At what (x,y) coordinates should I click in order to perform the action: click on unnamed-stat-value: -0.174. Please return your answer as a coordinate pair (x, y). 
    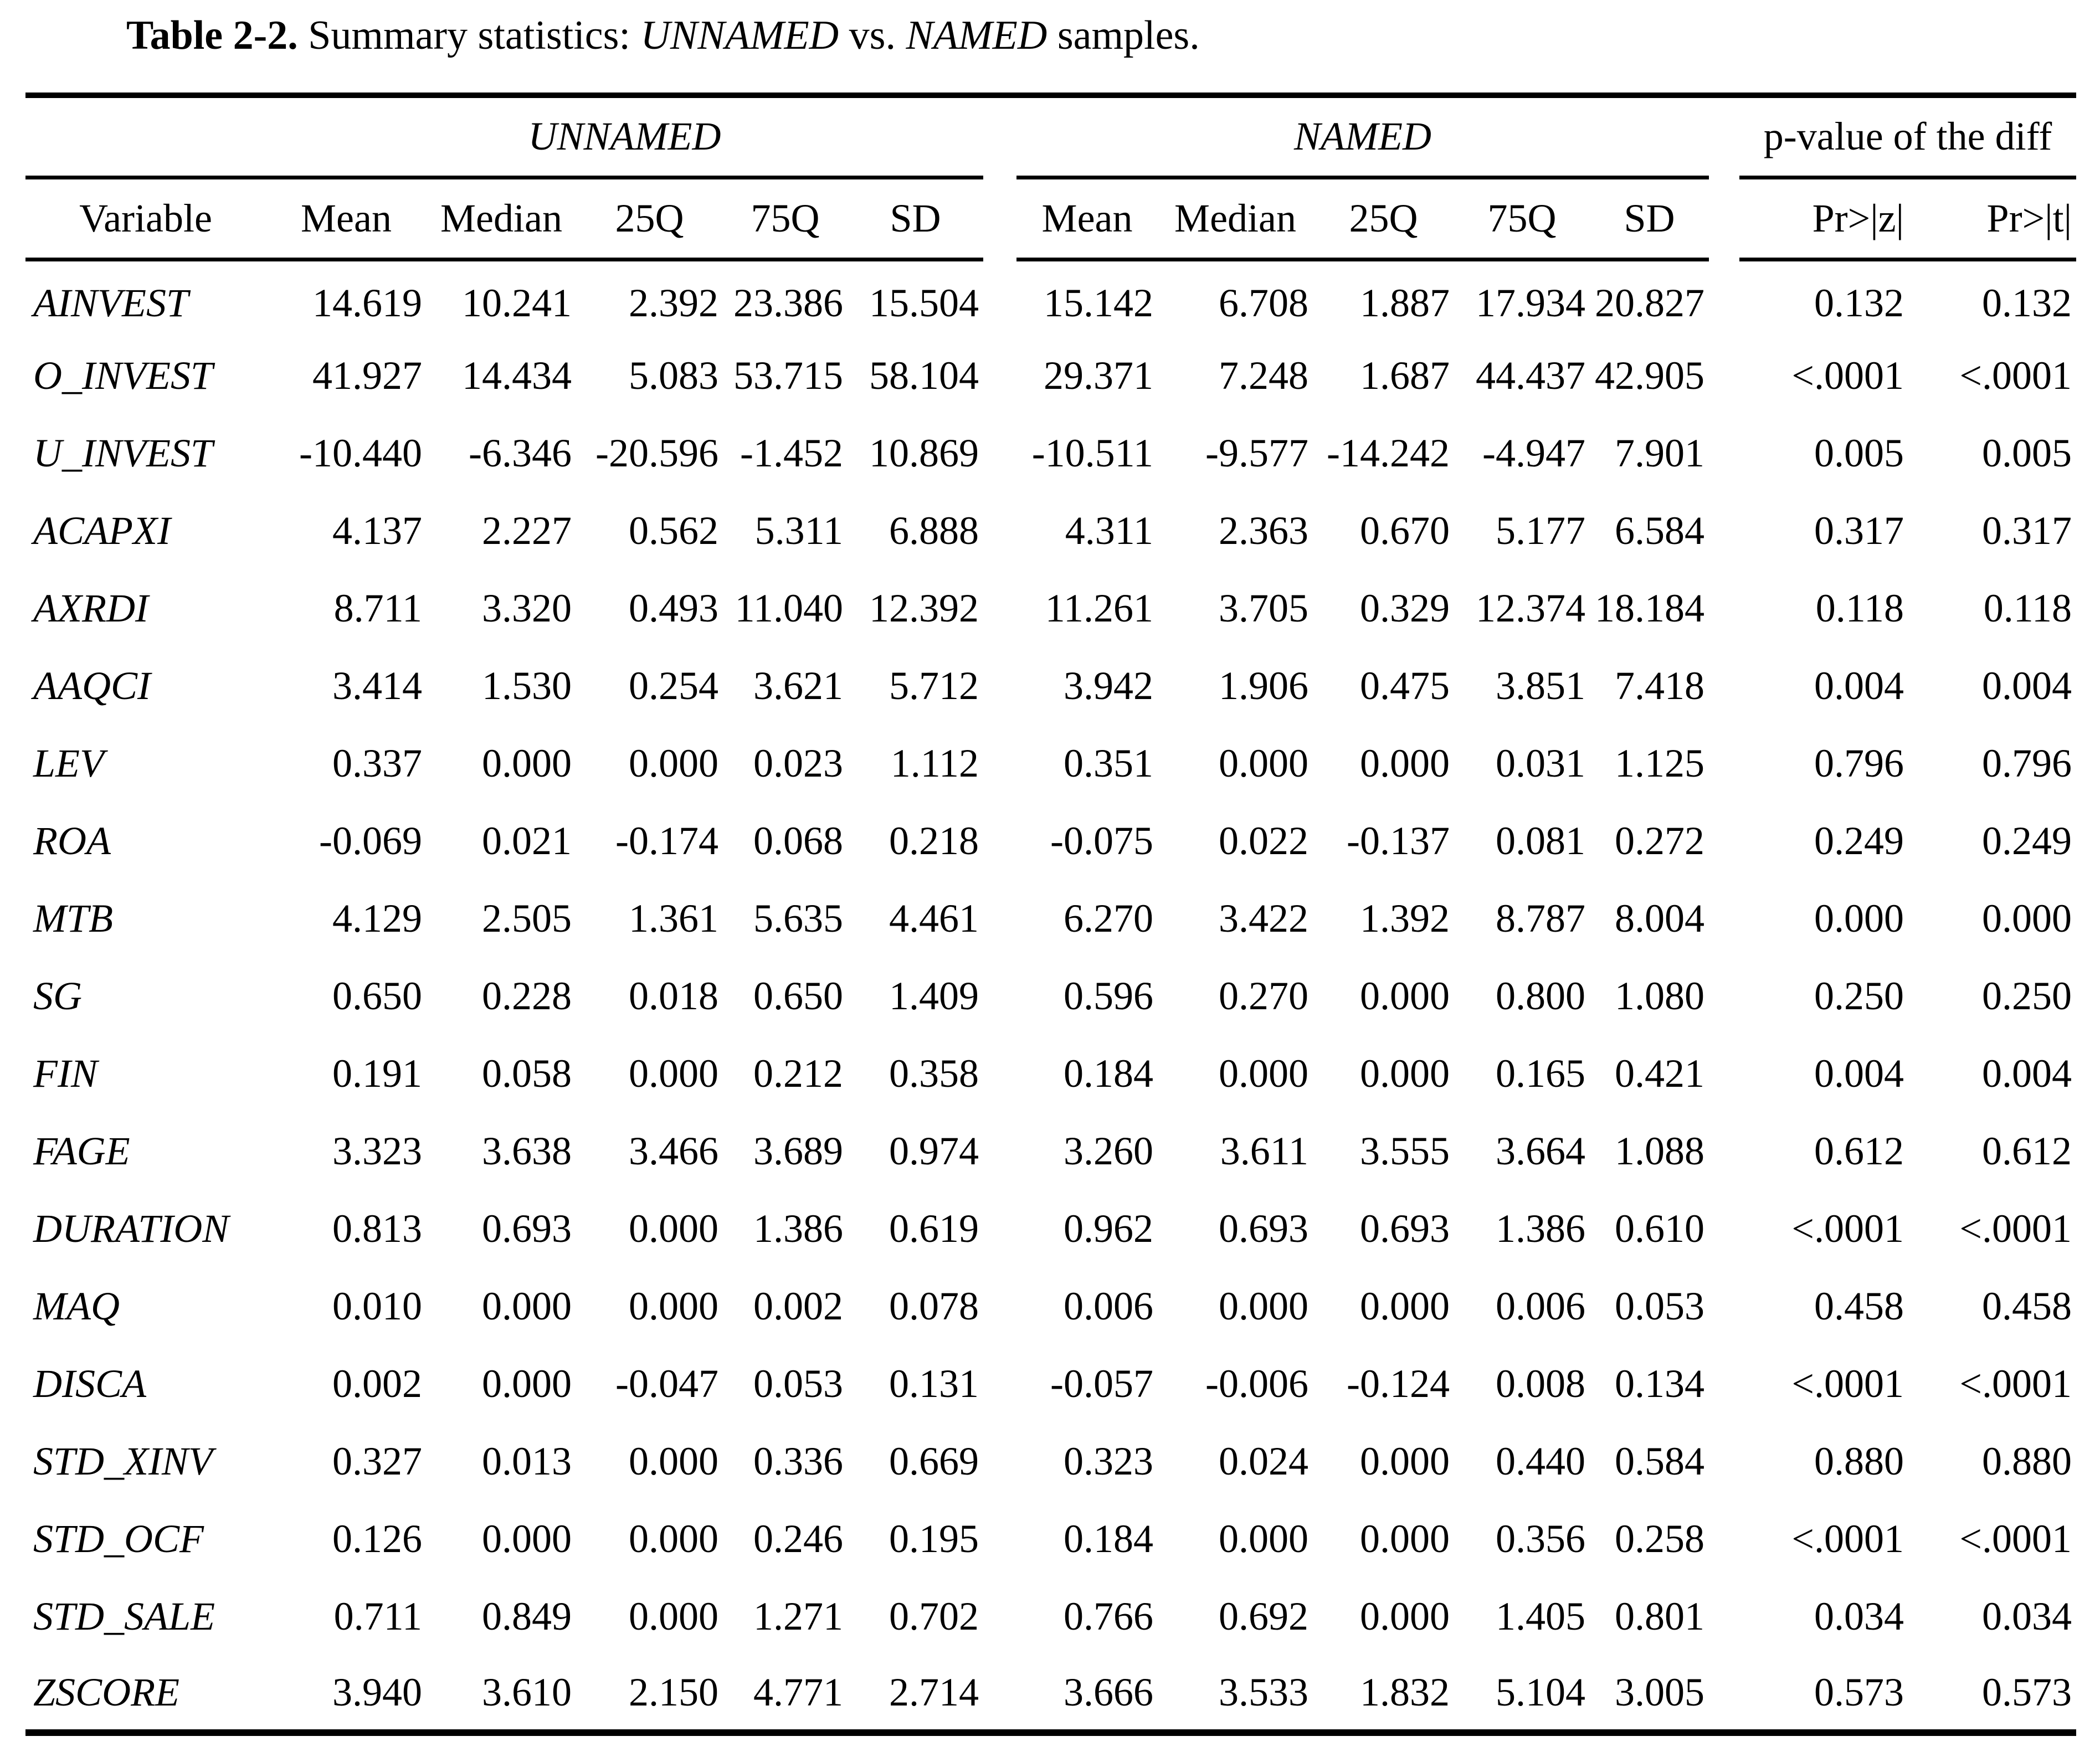
    Looking at the image, I should click on (666, 840).